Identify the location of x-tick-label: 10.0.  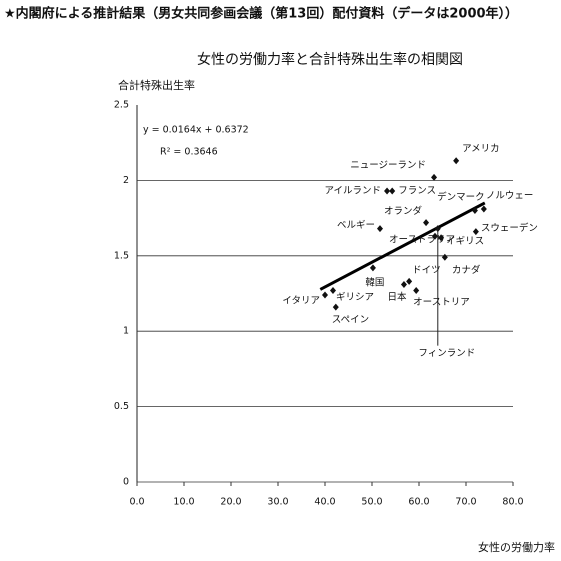
(183, 502).